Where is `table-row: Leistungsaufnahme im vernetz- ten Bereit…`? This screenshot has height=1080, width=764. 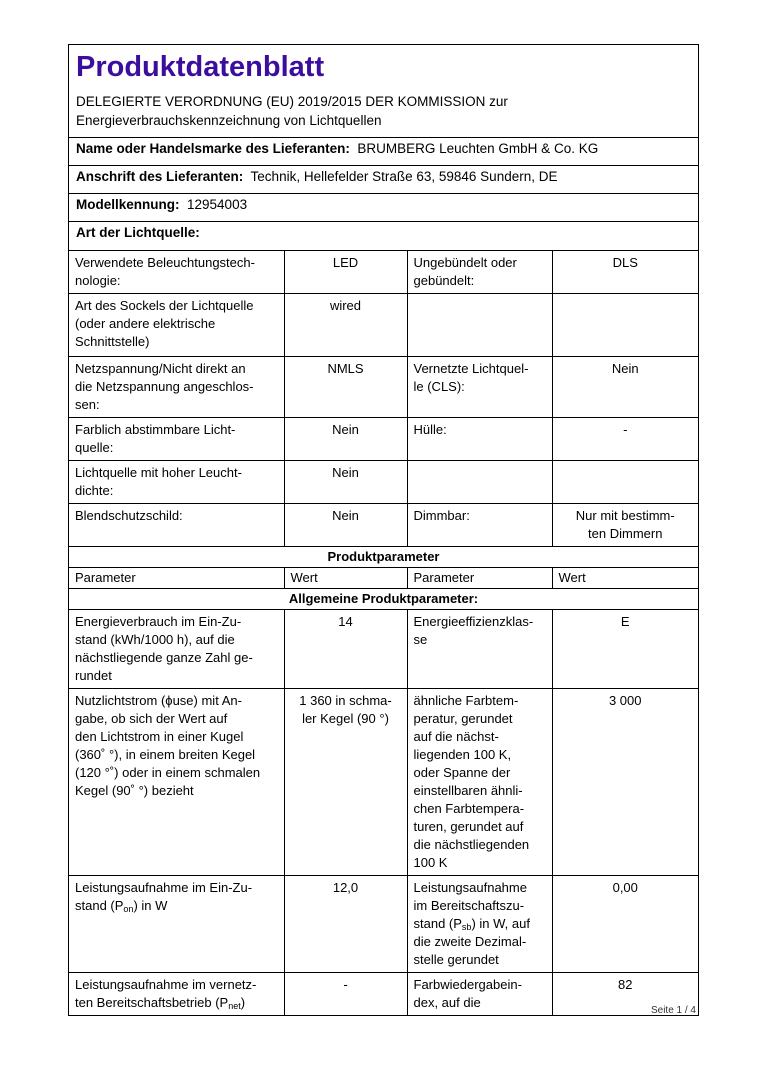 table-row: Leistungsaufnahme im vernetz- ten Bereit… is located at coordinates (383, 994).